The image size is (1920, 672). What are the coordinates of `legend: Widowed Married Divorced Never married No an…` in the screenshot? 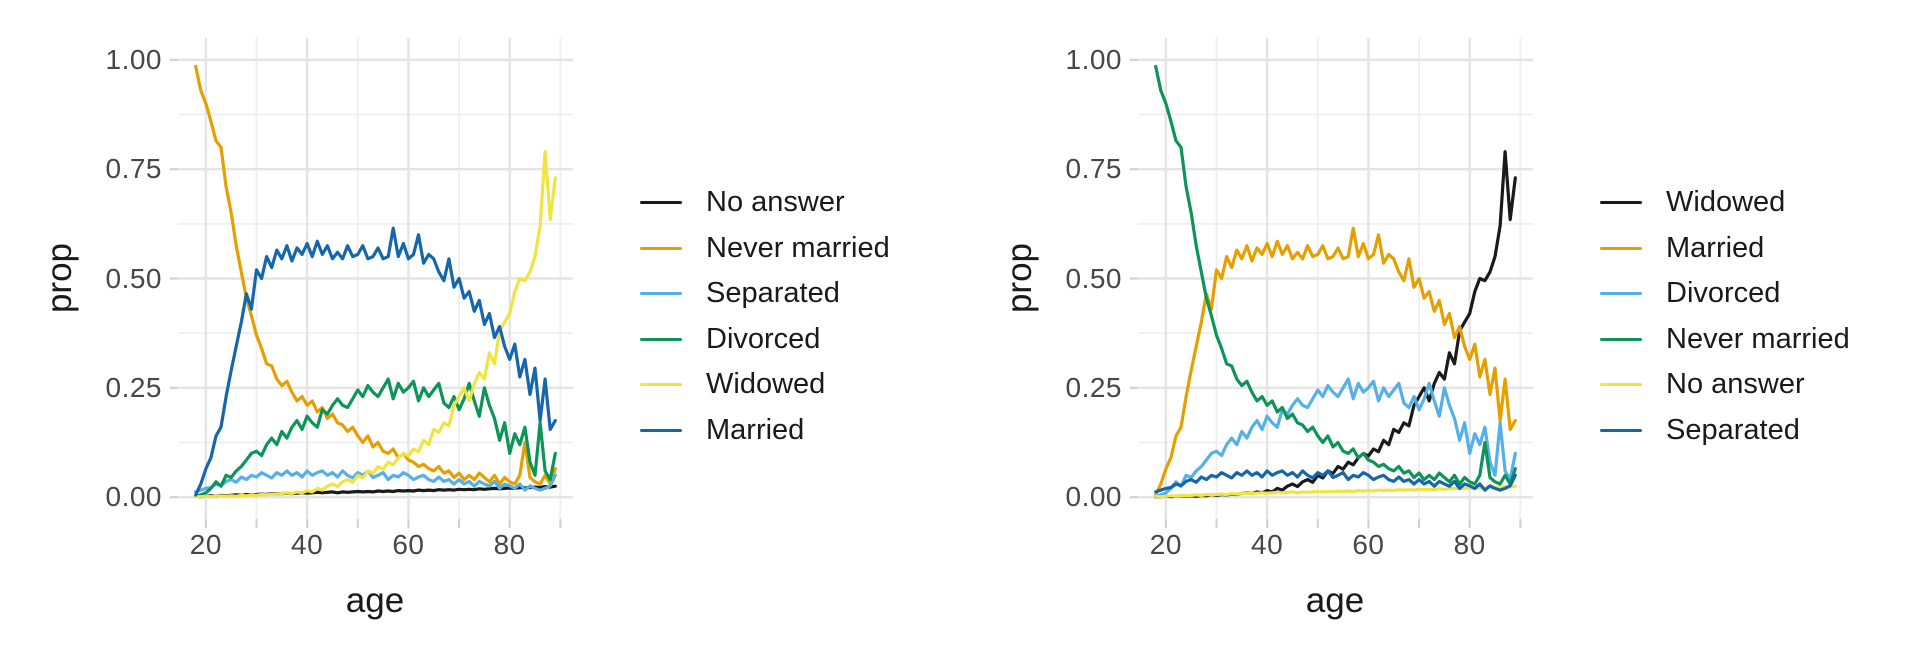 It's located at (1725, 316).